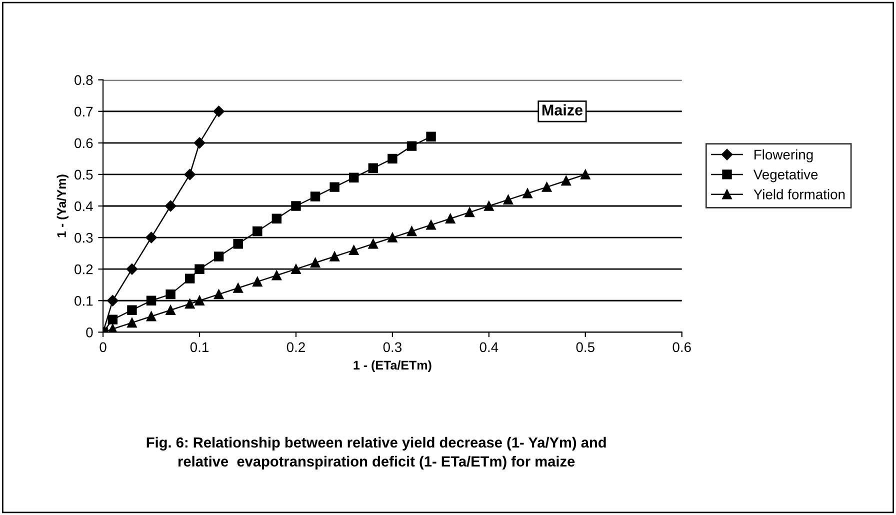 This screenshot has height=515, width=896. I want to click on x-tick-label: 0.6, so click(681, 347).